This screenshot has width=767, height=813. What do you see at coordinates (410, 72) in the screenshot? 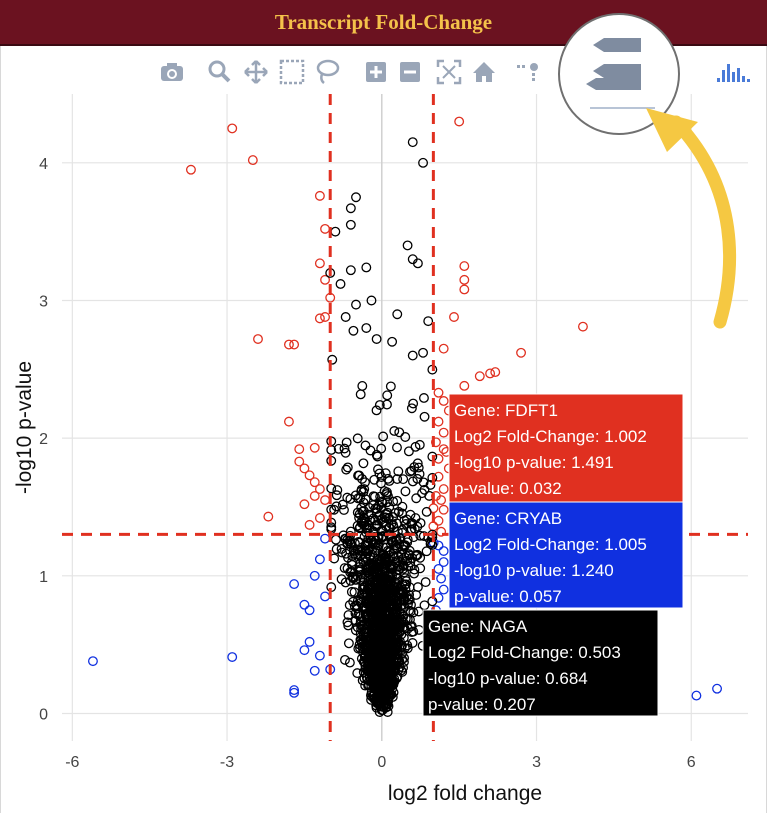
I see `zoom-out-icon` at bounding box center [410, 72].